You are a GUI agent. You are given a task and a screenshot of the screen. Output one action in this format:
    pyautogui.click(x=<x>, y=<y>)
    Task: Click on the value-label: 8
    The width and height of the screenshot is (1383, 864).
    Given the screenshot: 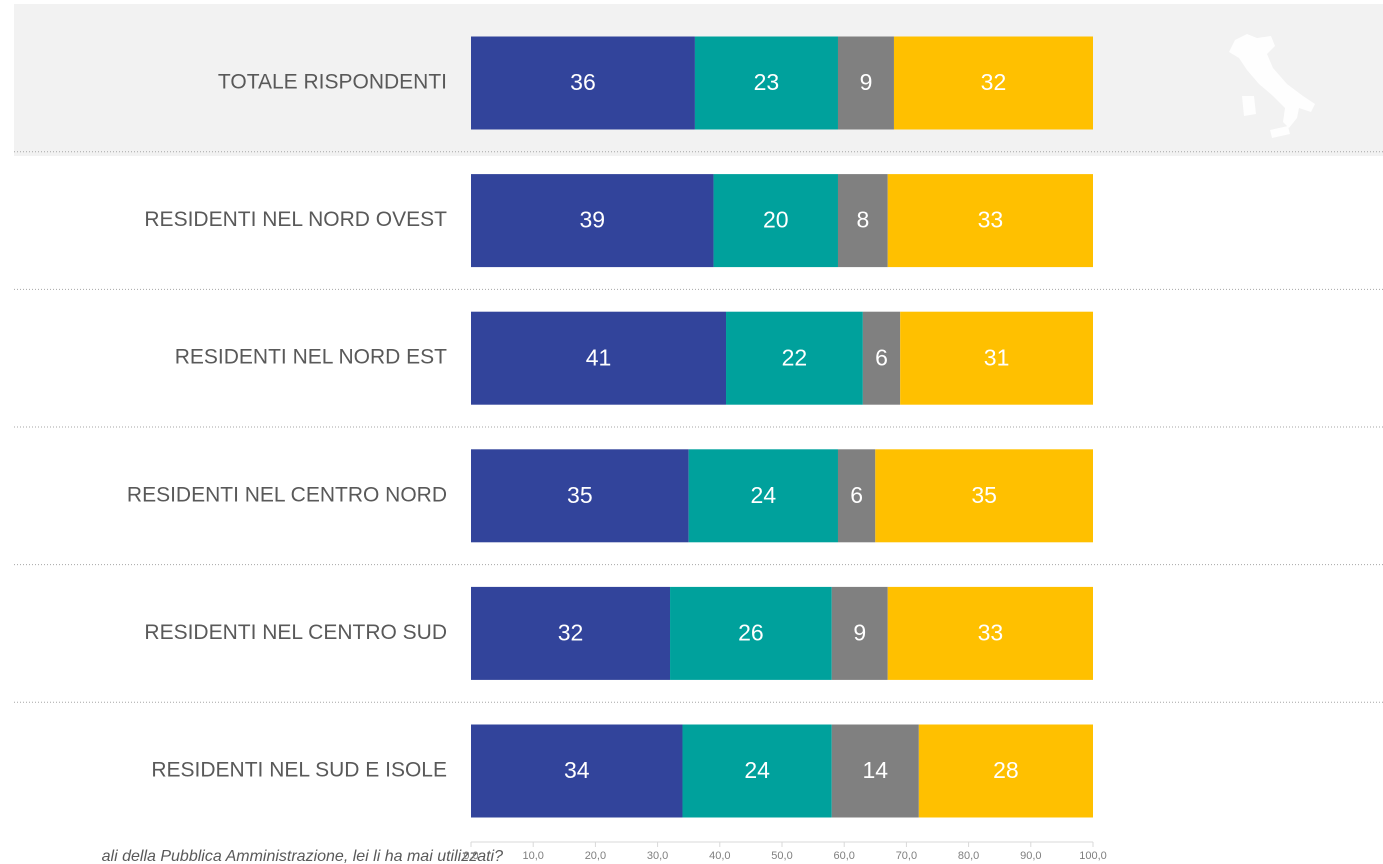 What is the action you would take?
    pyautogui.click(x=862, y=220)
    